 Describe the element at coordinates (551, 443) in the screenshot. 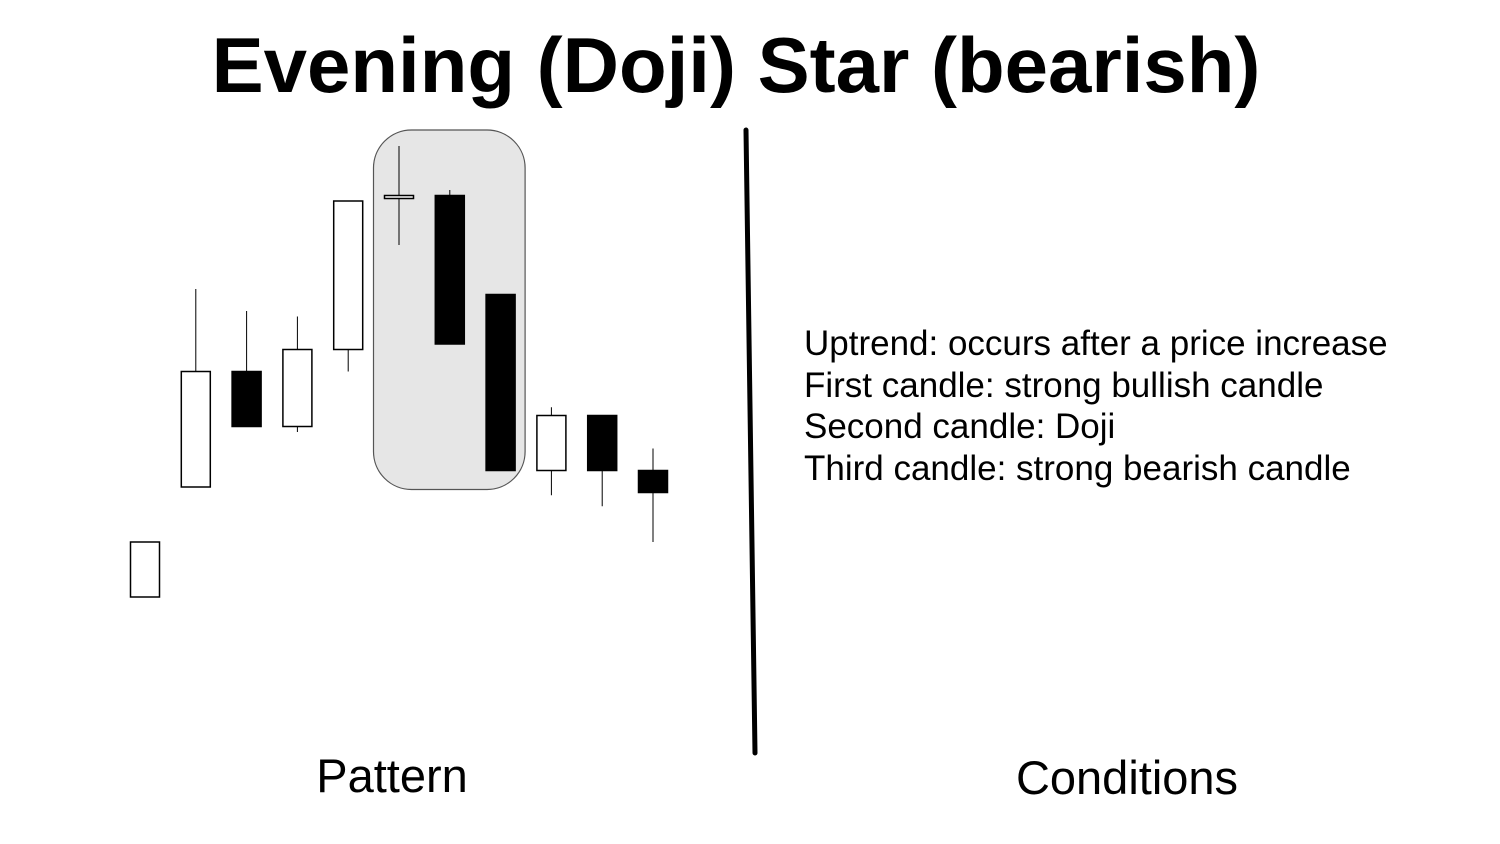

I see `candle-9-body` at that location.